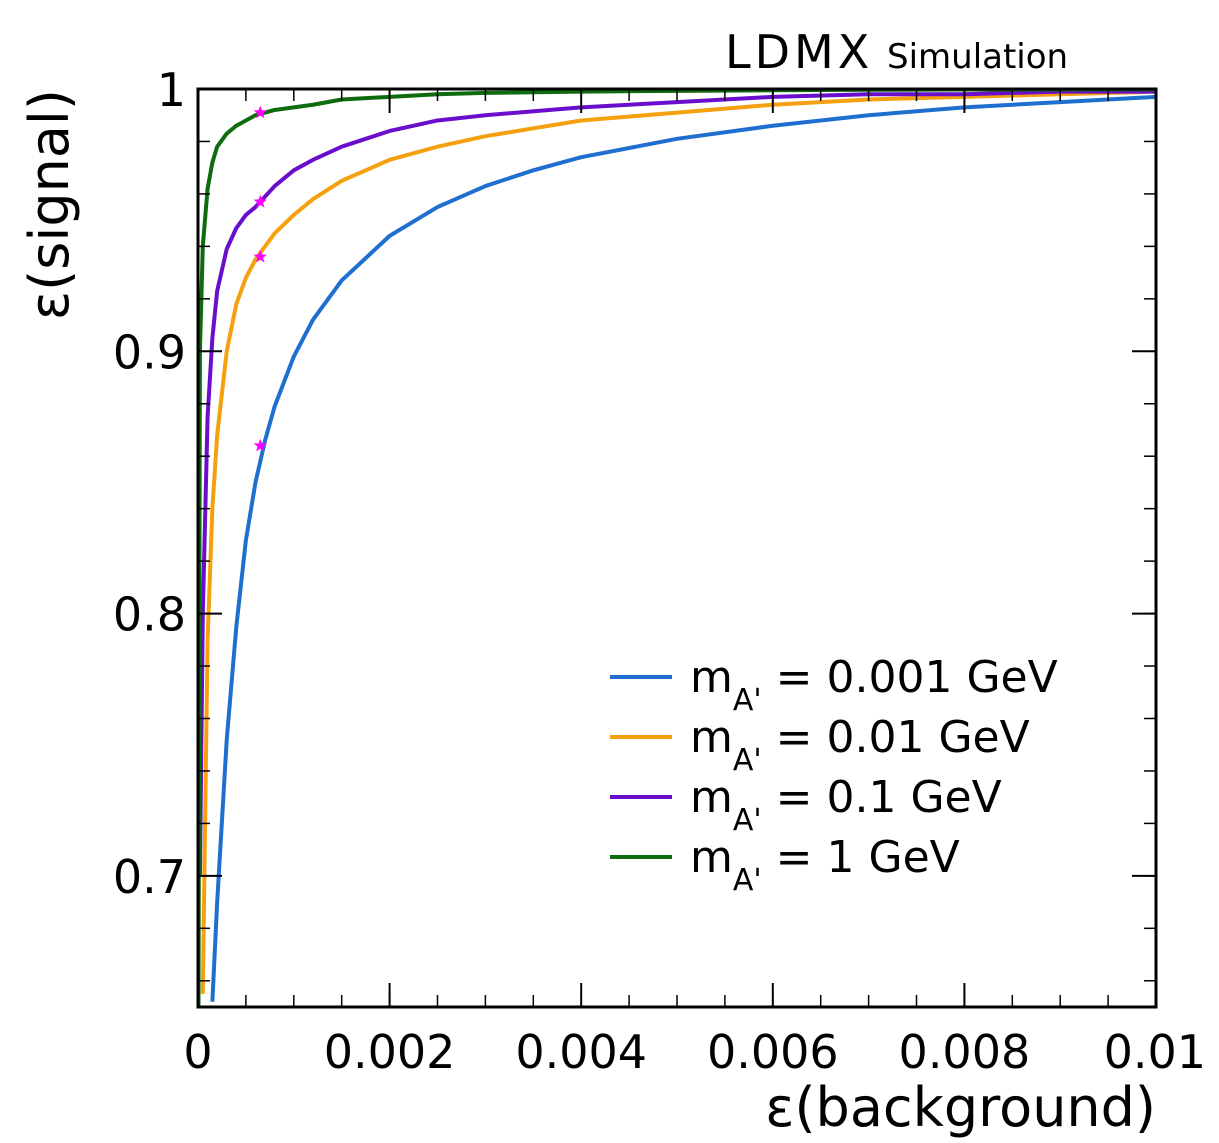 The image size is (1219, 1143). I want to click on legend-entry: mA' = 1 GeV, so click(825, 865).